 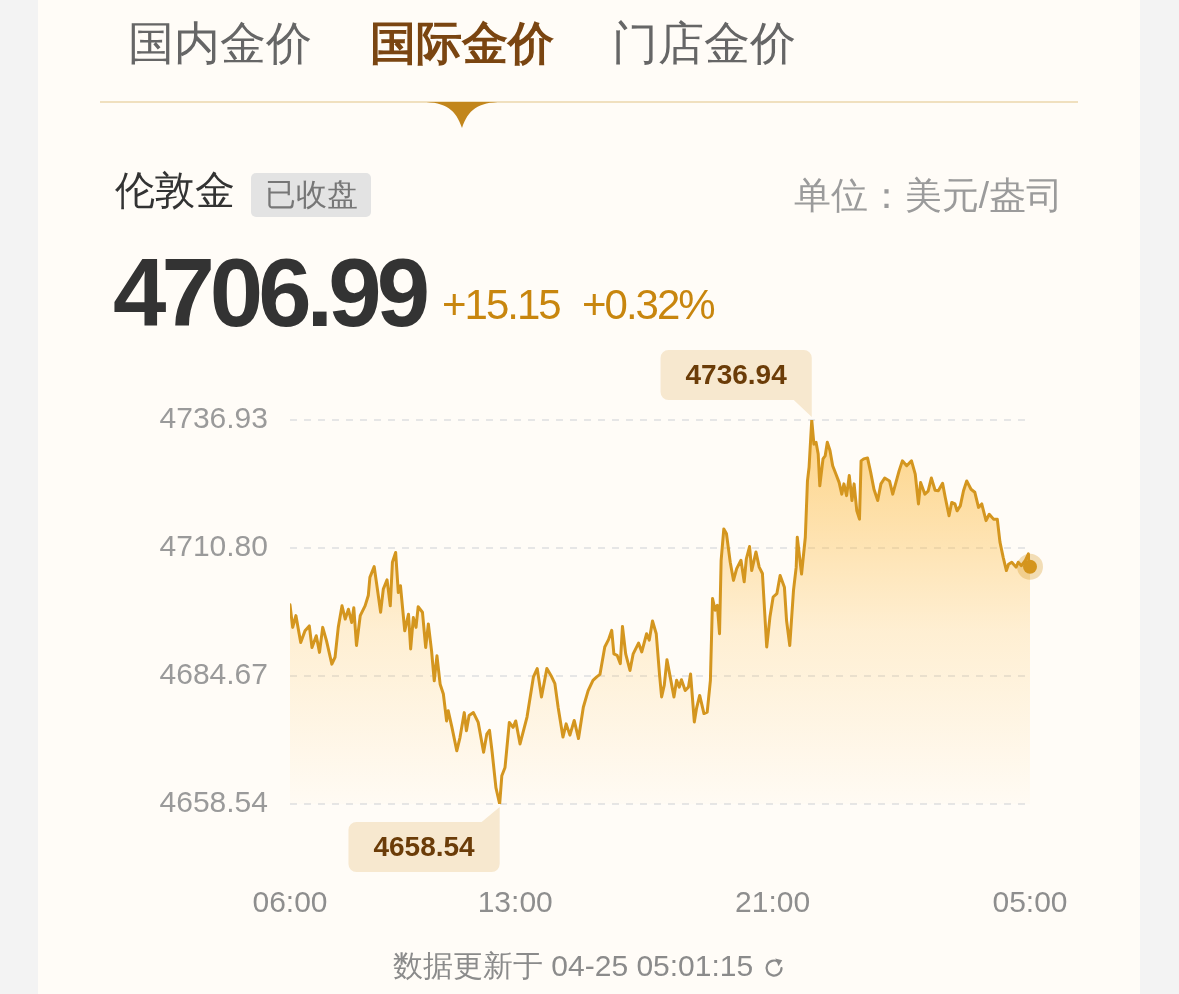 I want to click on annotation: 4658.54, so click(x=424, y=846).